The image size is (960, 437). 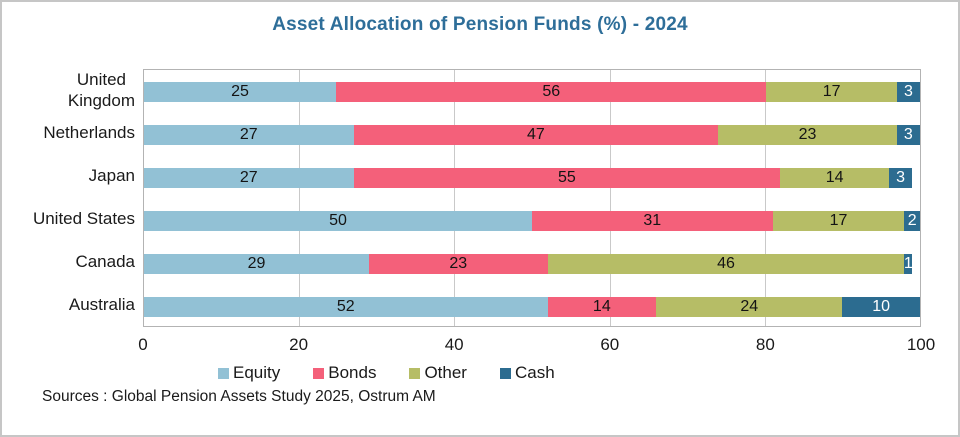 I want to click on segment-value-label: 52, so click(x=345, y=306).